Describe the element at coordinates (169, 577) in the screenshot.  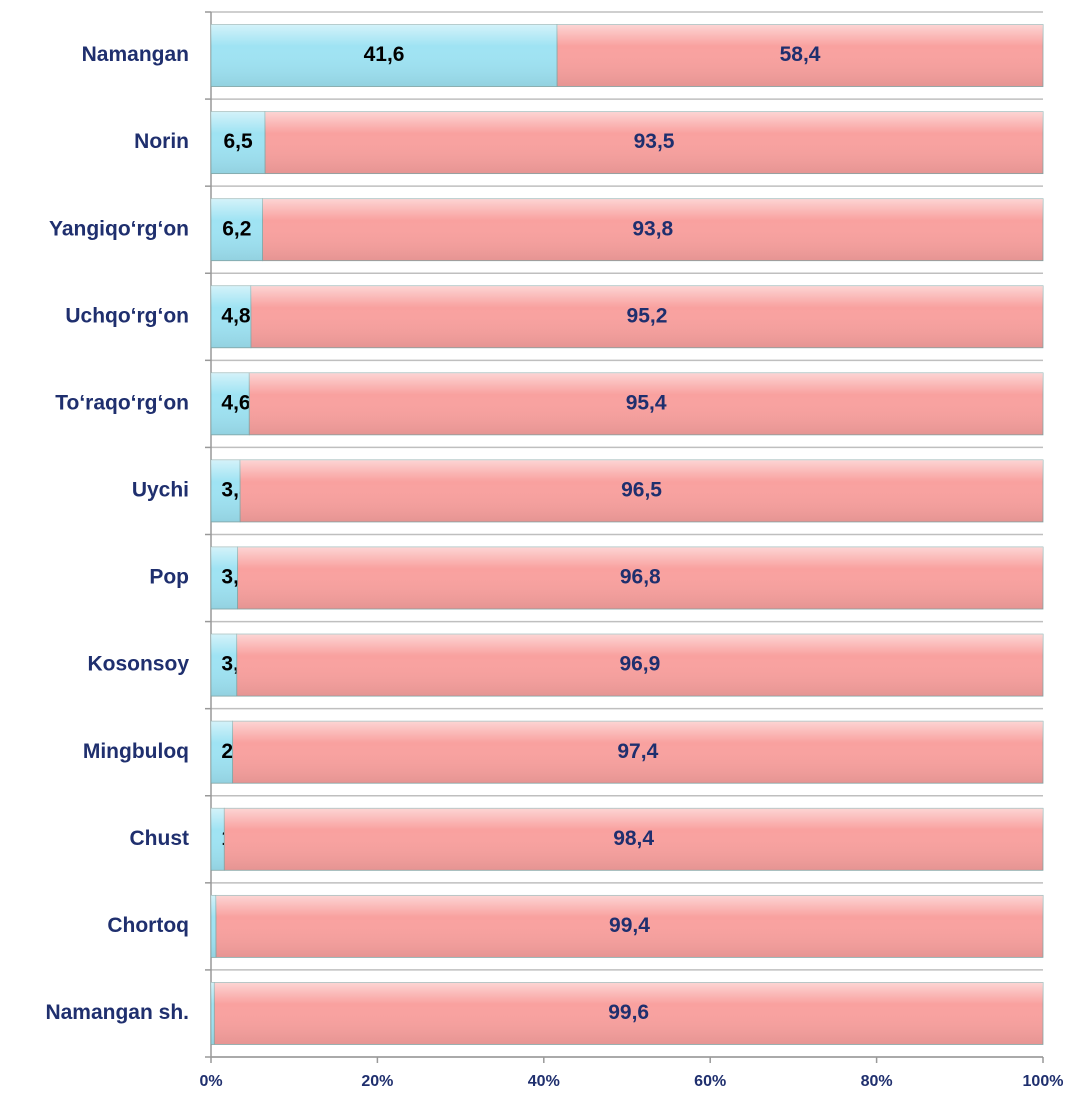
I see `y-tick-label: Pop` at that location.